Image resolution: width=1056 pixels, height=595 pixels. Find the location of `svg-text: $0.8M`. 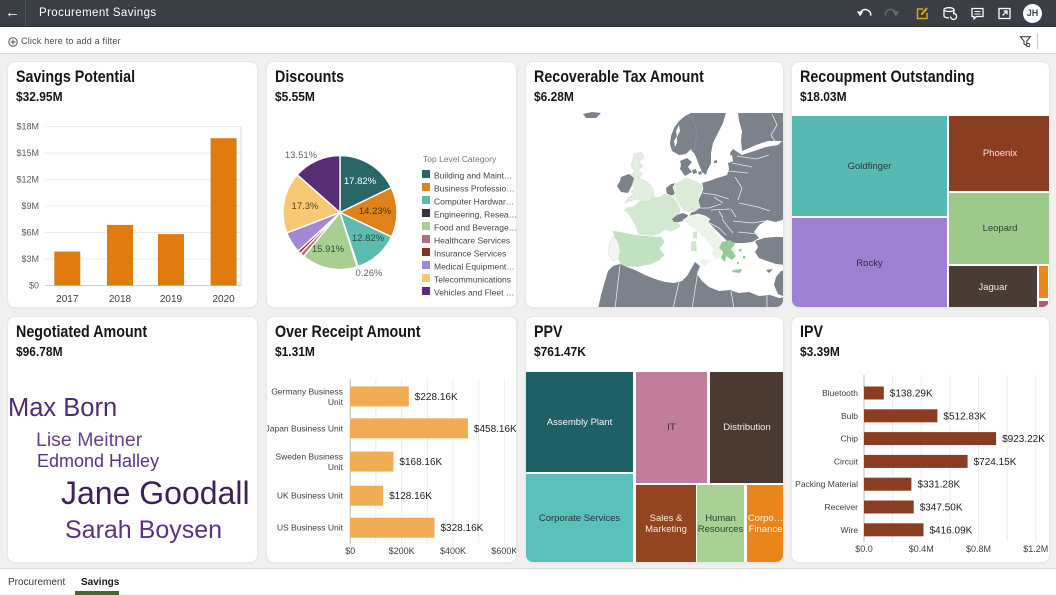

svg-text: $0.8M is located at coordinates (978, 549).